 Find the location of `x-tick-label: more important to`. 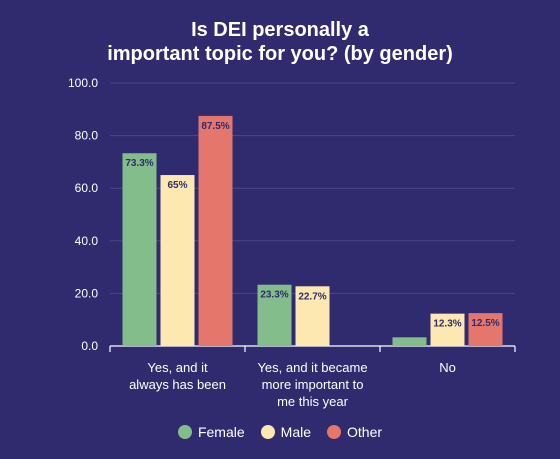

x-tick-label: more important to is located at coordinates (313, 384).